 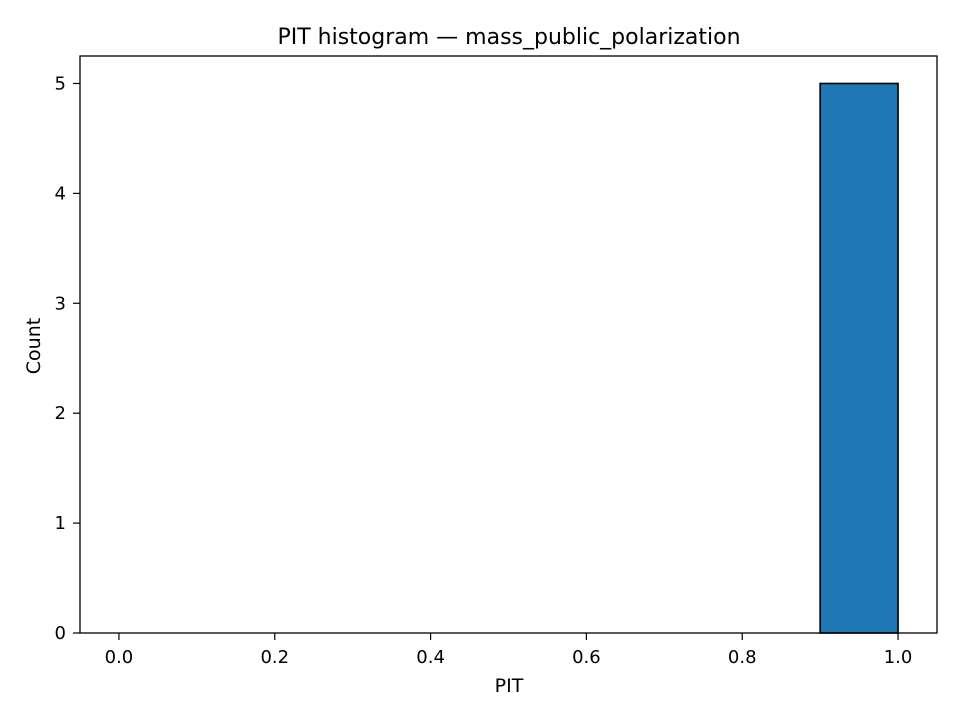 What do you see at coordinates (898, 657) in the screenshot?
I see `x-tick-label-5: 1.0` at bounding box center [898, 657].